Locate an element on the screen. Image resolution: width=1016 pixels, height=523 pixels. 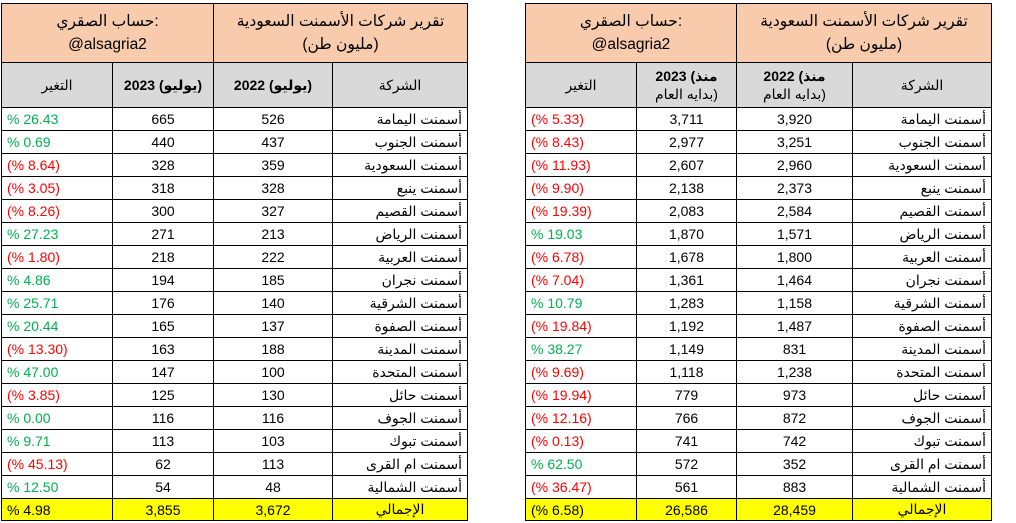
table-row: (% 45.13) 62 113 أسمنت ام القرى is located at coordinates (234, 464).